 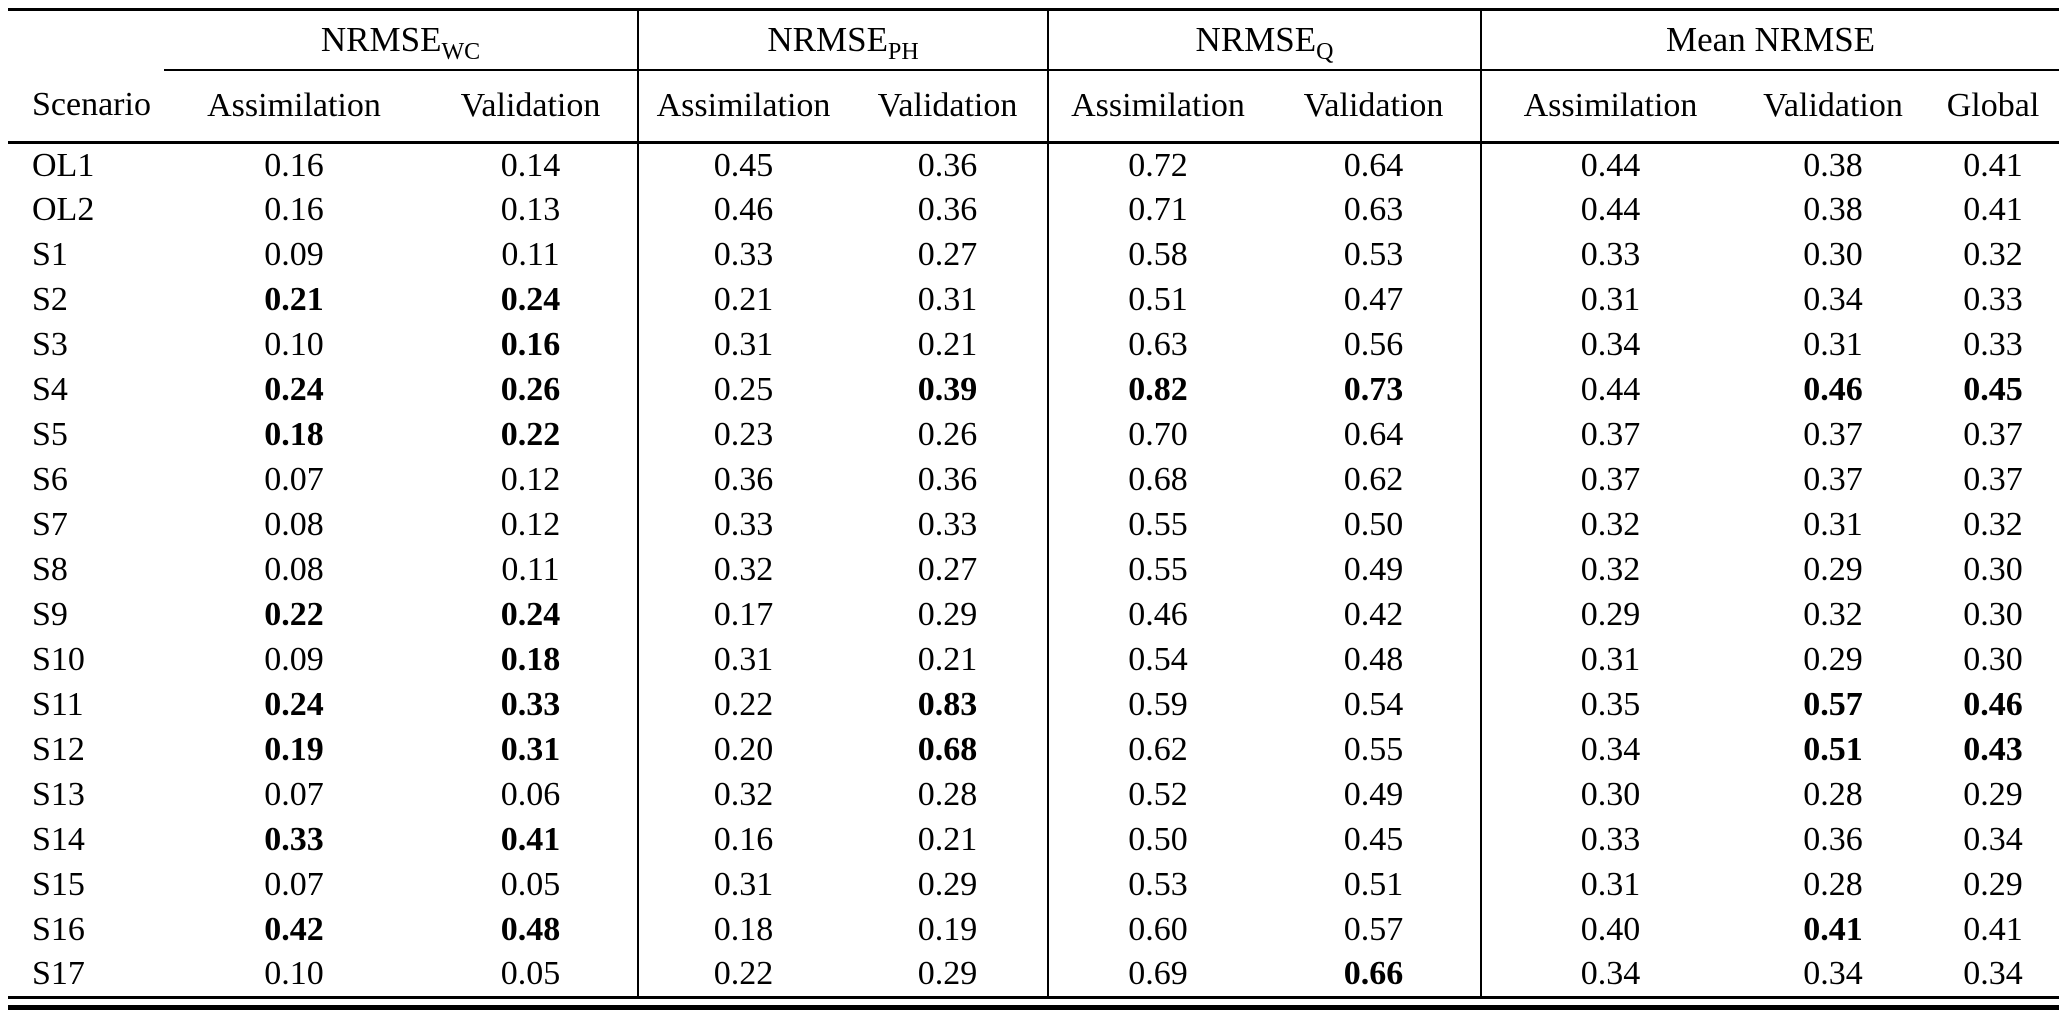 What do you see at coordinates (1033, 570) in the screenshot?
I see `table-row: S8 0.08 0.11 0.32 0.27 0.55 0.49 0.32 0.29 0.30` at bounding box center [1033, 570].